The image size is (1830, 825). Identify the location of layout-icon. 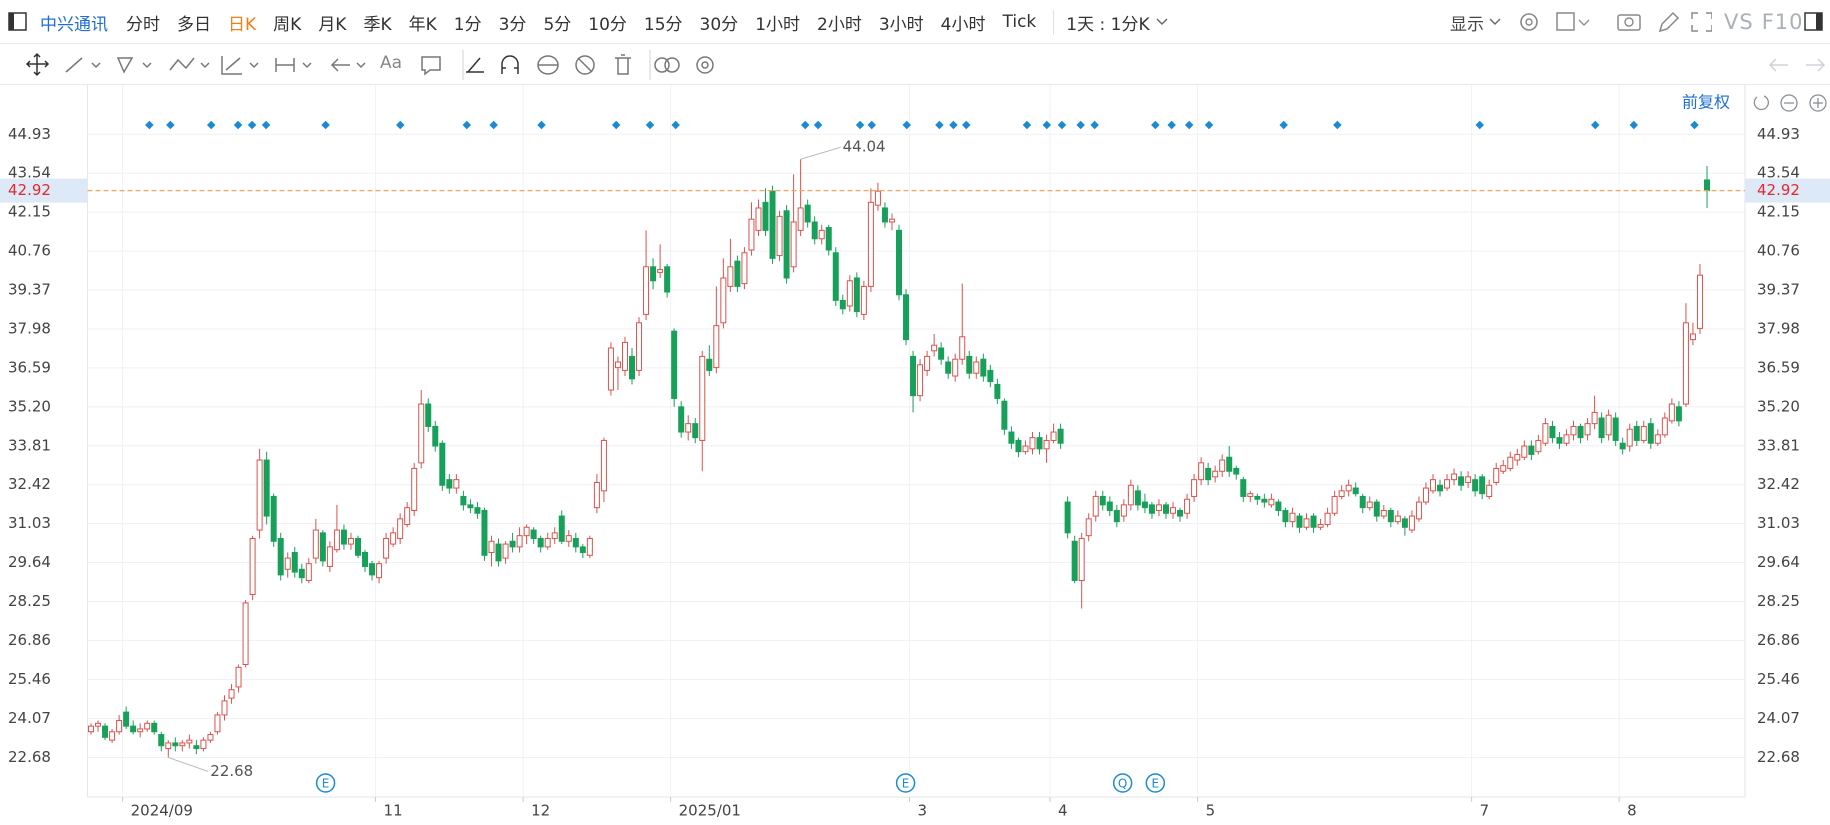
(18, 22).